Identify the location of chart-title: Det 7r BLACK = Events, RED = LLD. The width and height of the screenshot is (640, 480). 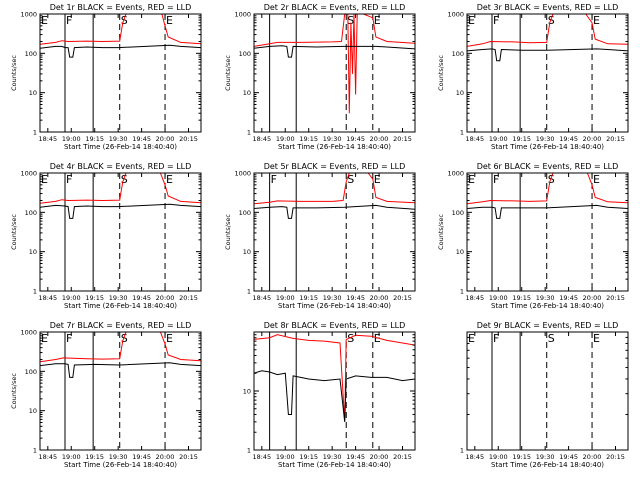
(121, 325).